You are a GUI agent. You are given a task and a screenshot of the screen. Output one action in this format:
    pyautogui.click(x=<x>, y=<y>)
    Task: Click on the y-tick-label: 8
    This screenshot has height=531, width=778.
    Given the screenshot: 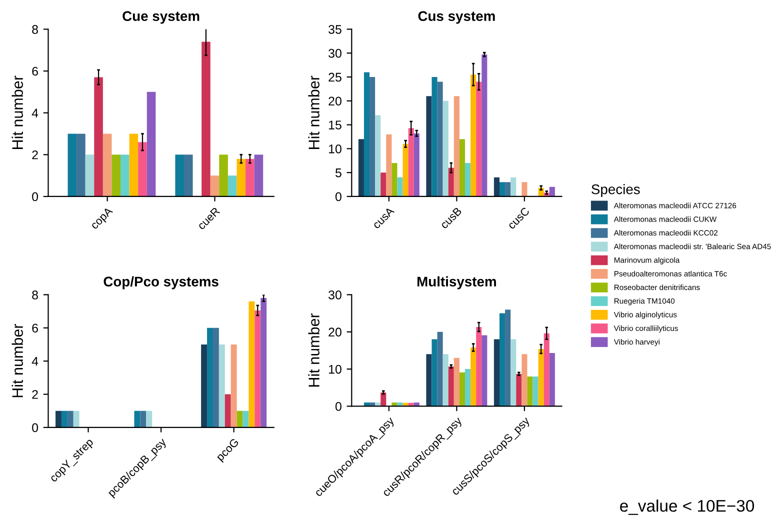 What is the action you would take?
    pyautogui.click(x=35, y=295)
    